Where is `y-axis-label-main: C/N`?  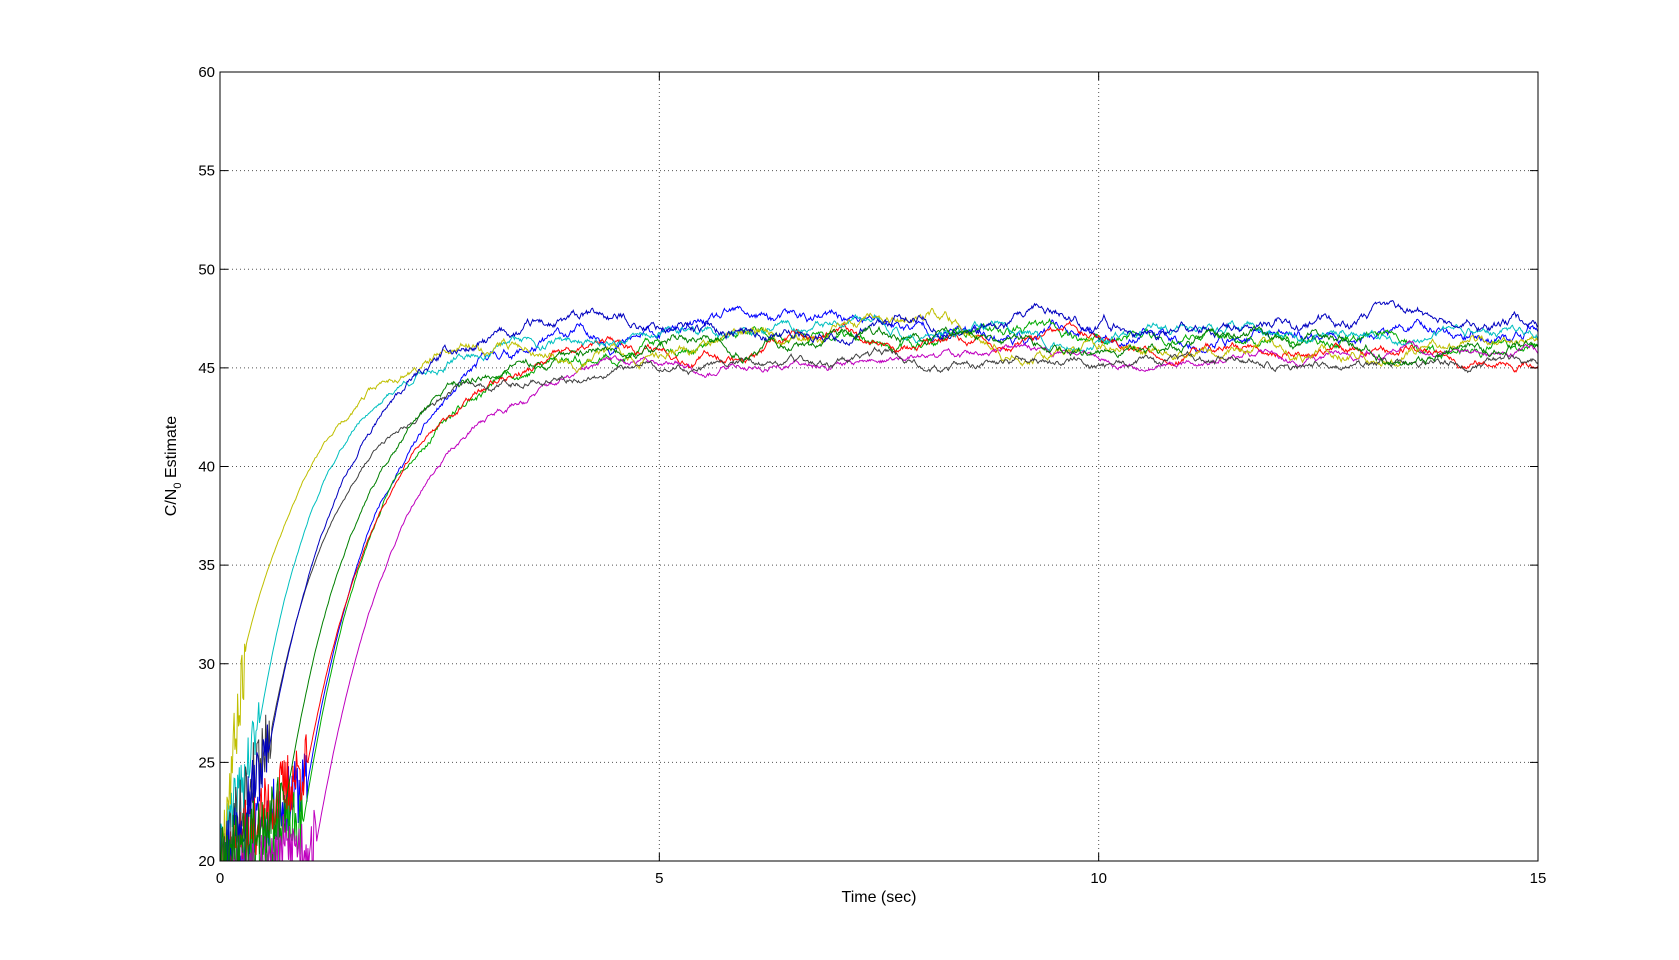 y-axis-label-main: C/N is located at coordinates (171, 503).